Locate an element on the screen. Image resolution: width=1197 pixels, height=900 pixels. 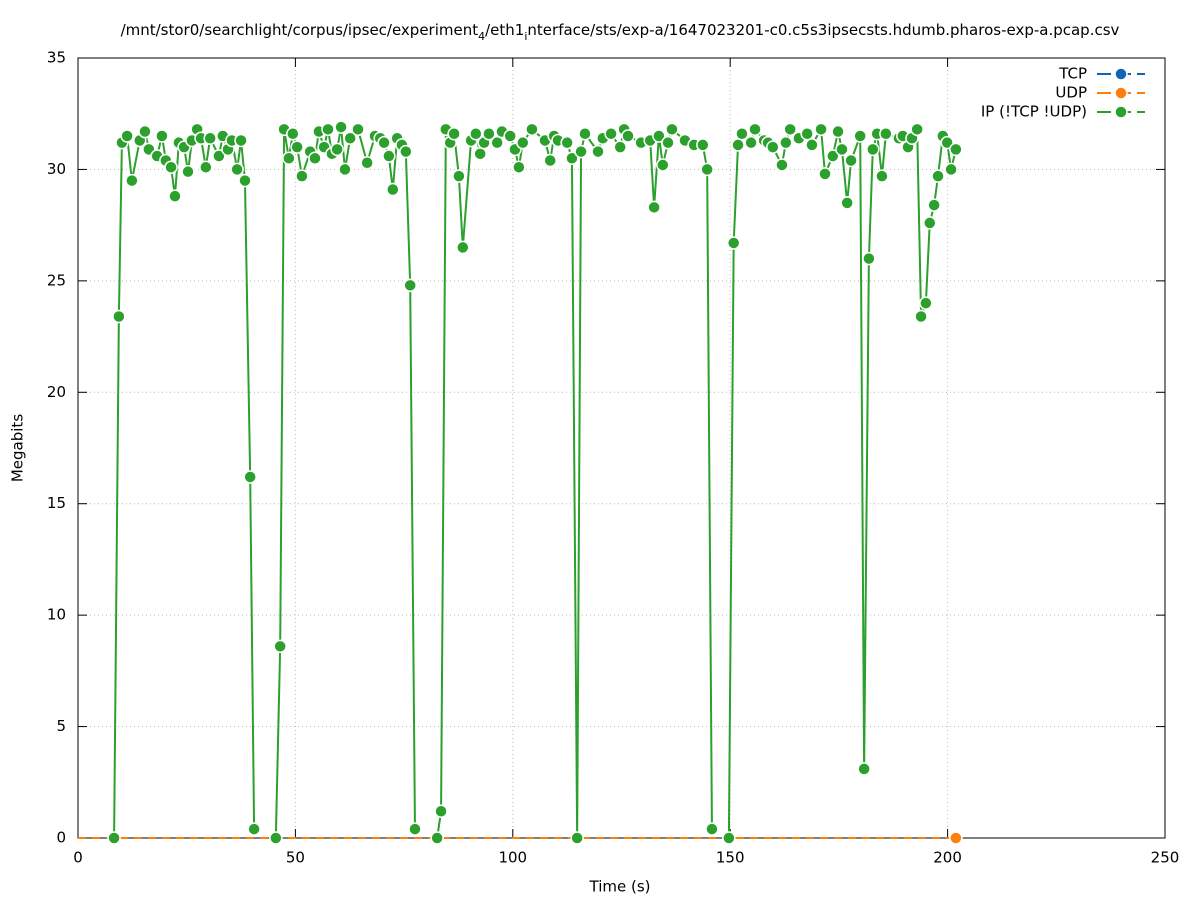
y-tick-label: 20 is located at coordinates (56, 392).